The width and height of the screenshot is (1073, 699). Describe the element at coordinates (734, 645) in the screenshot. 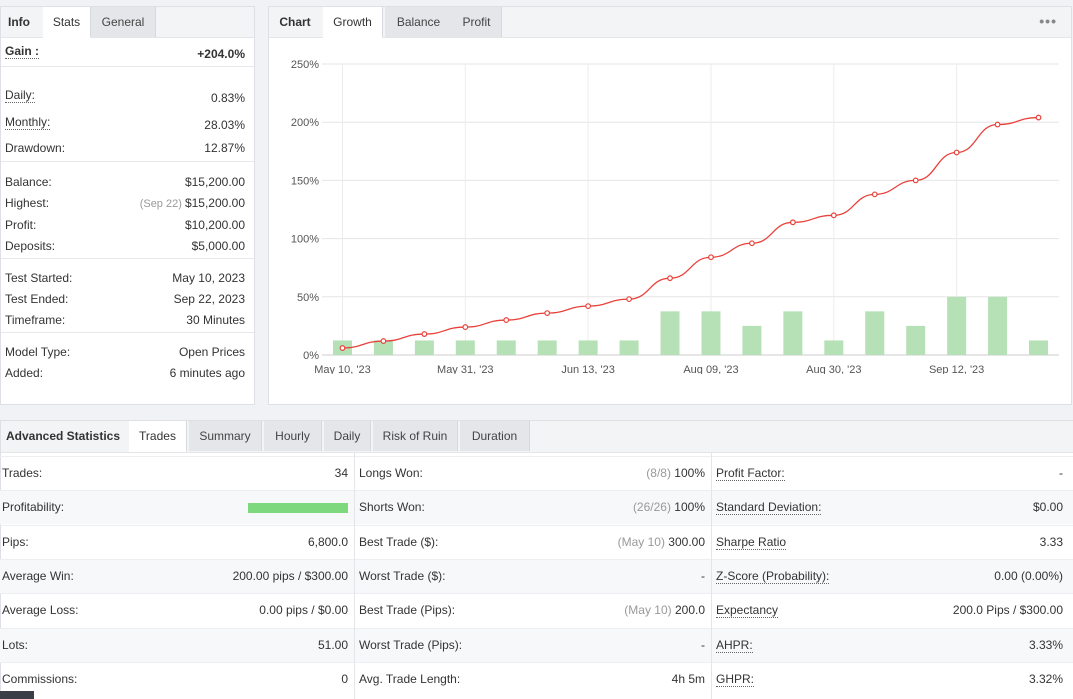

I see `stat-label-ahpr: AHPR:` at that location.